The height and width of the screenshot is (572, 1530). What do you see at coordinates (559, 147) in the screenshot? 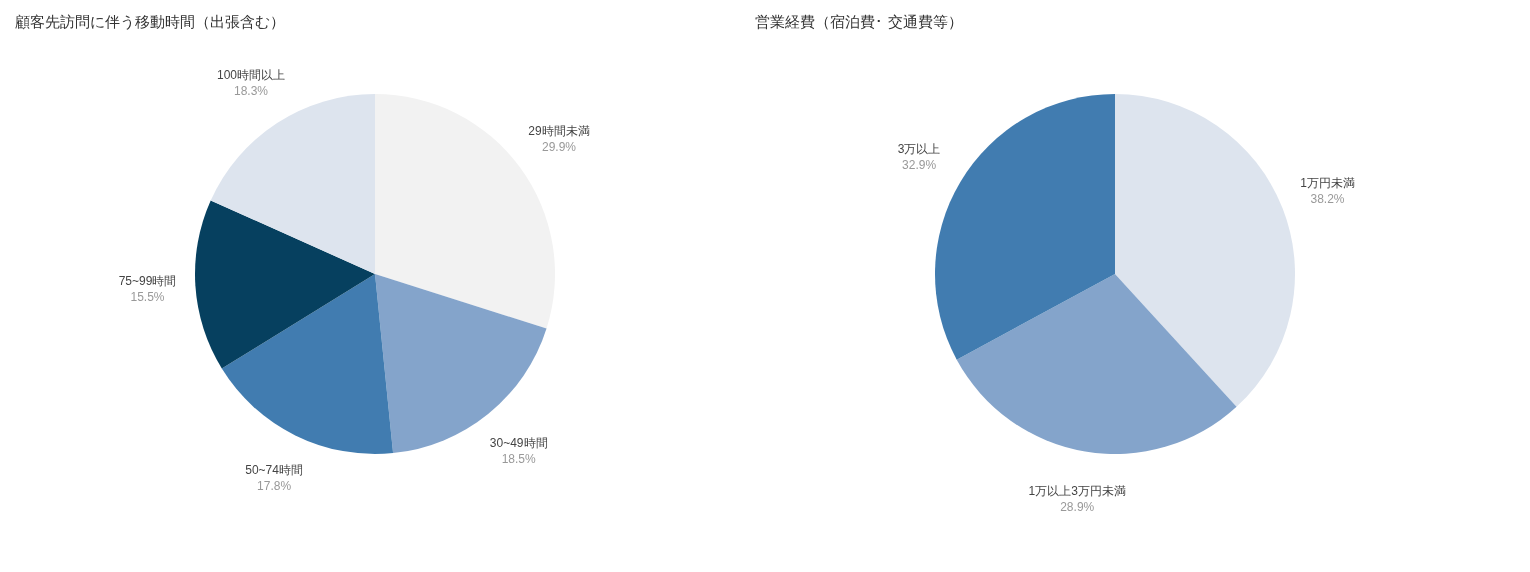
I see `data-label: 29.9%` at bounding box center [559, 147].